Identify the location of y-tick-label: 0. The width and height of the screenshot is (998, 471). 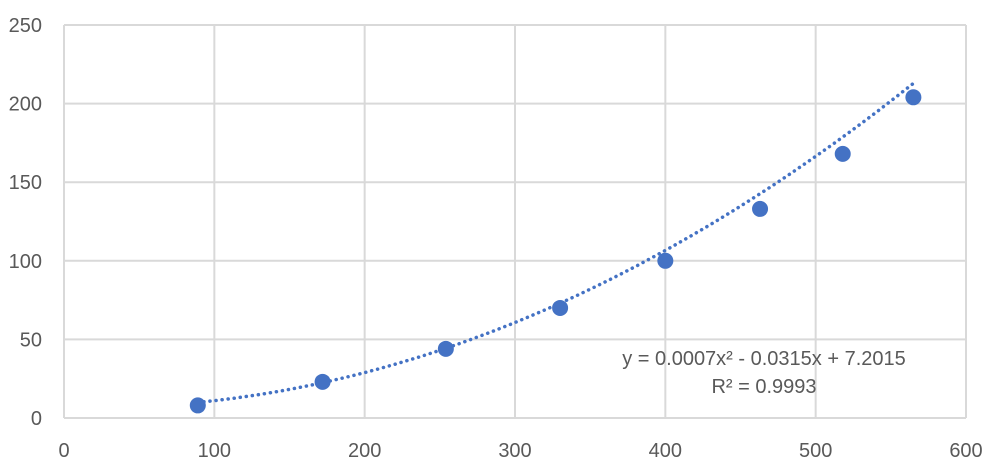
(36, 419).